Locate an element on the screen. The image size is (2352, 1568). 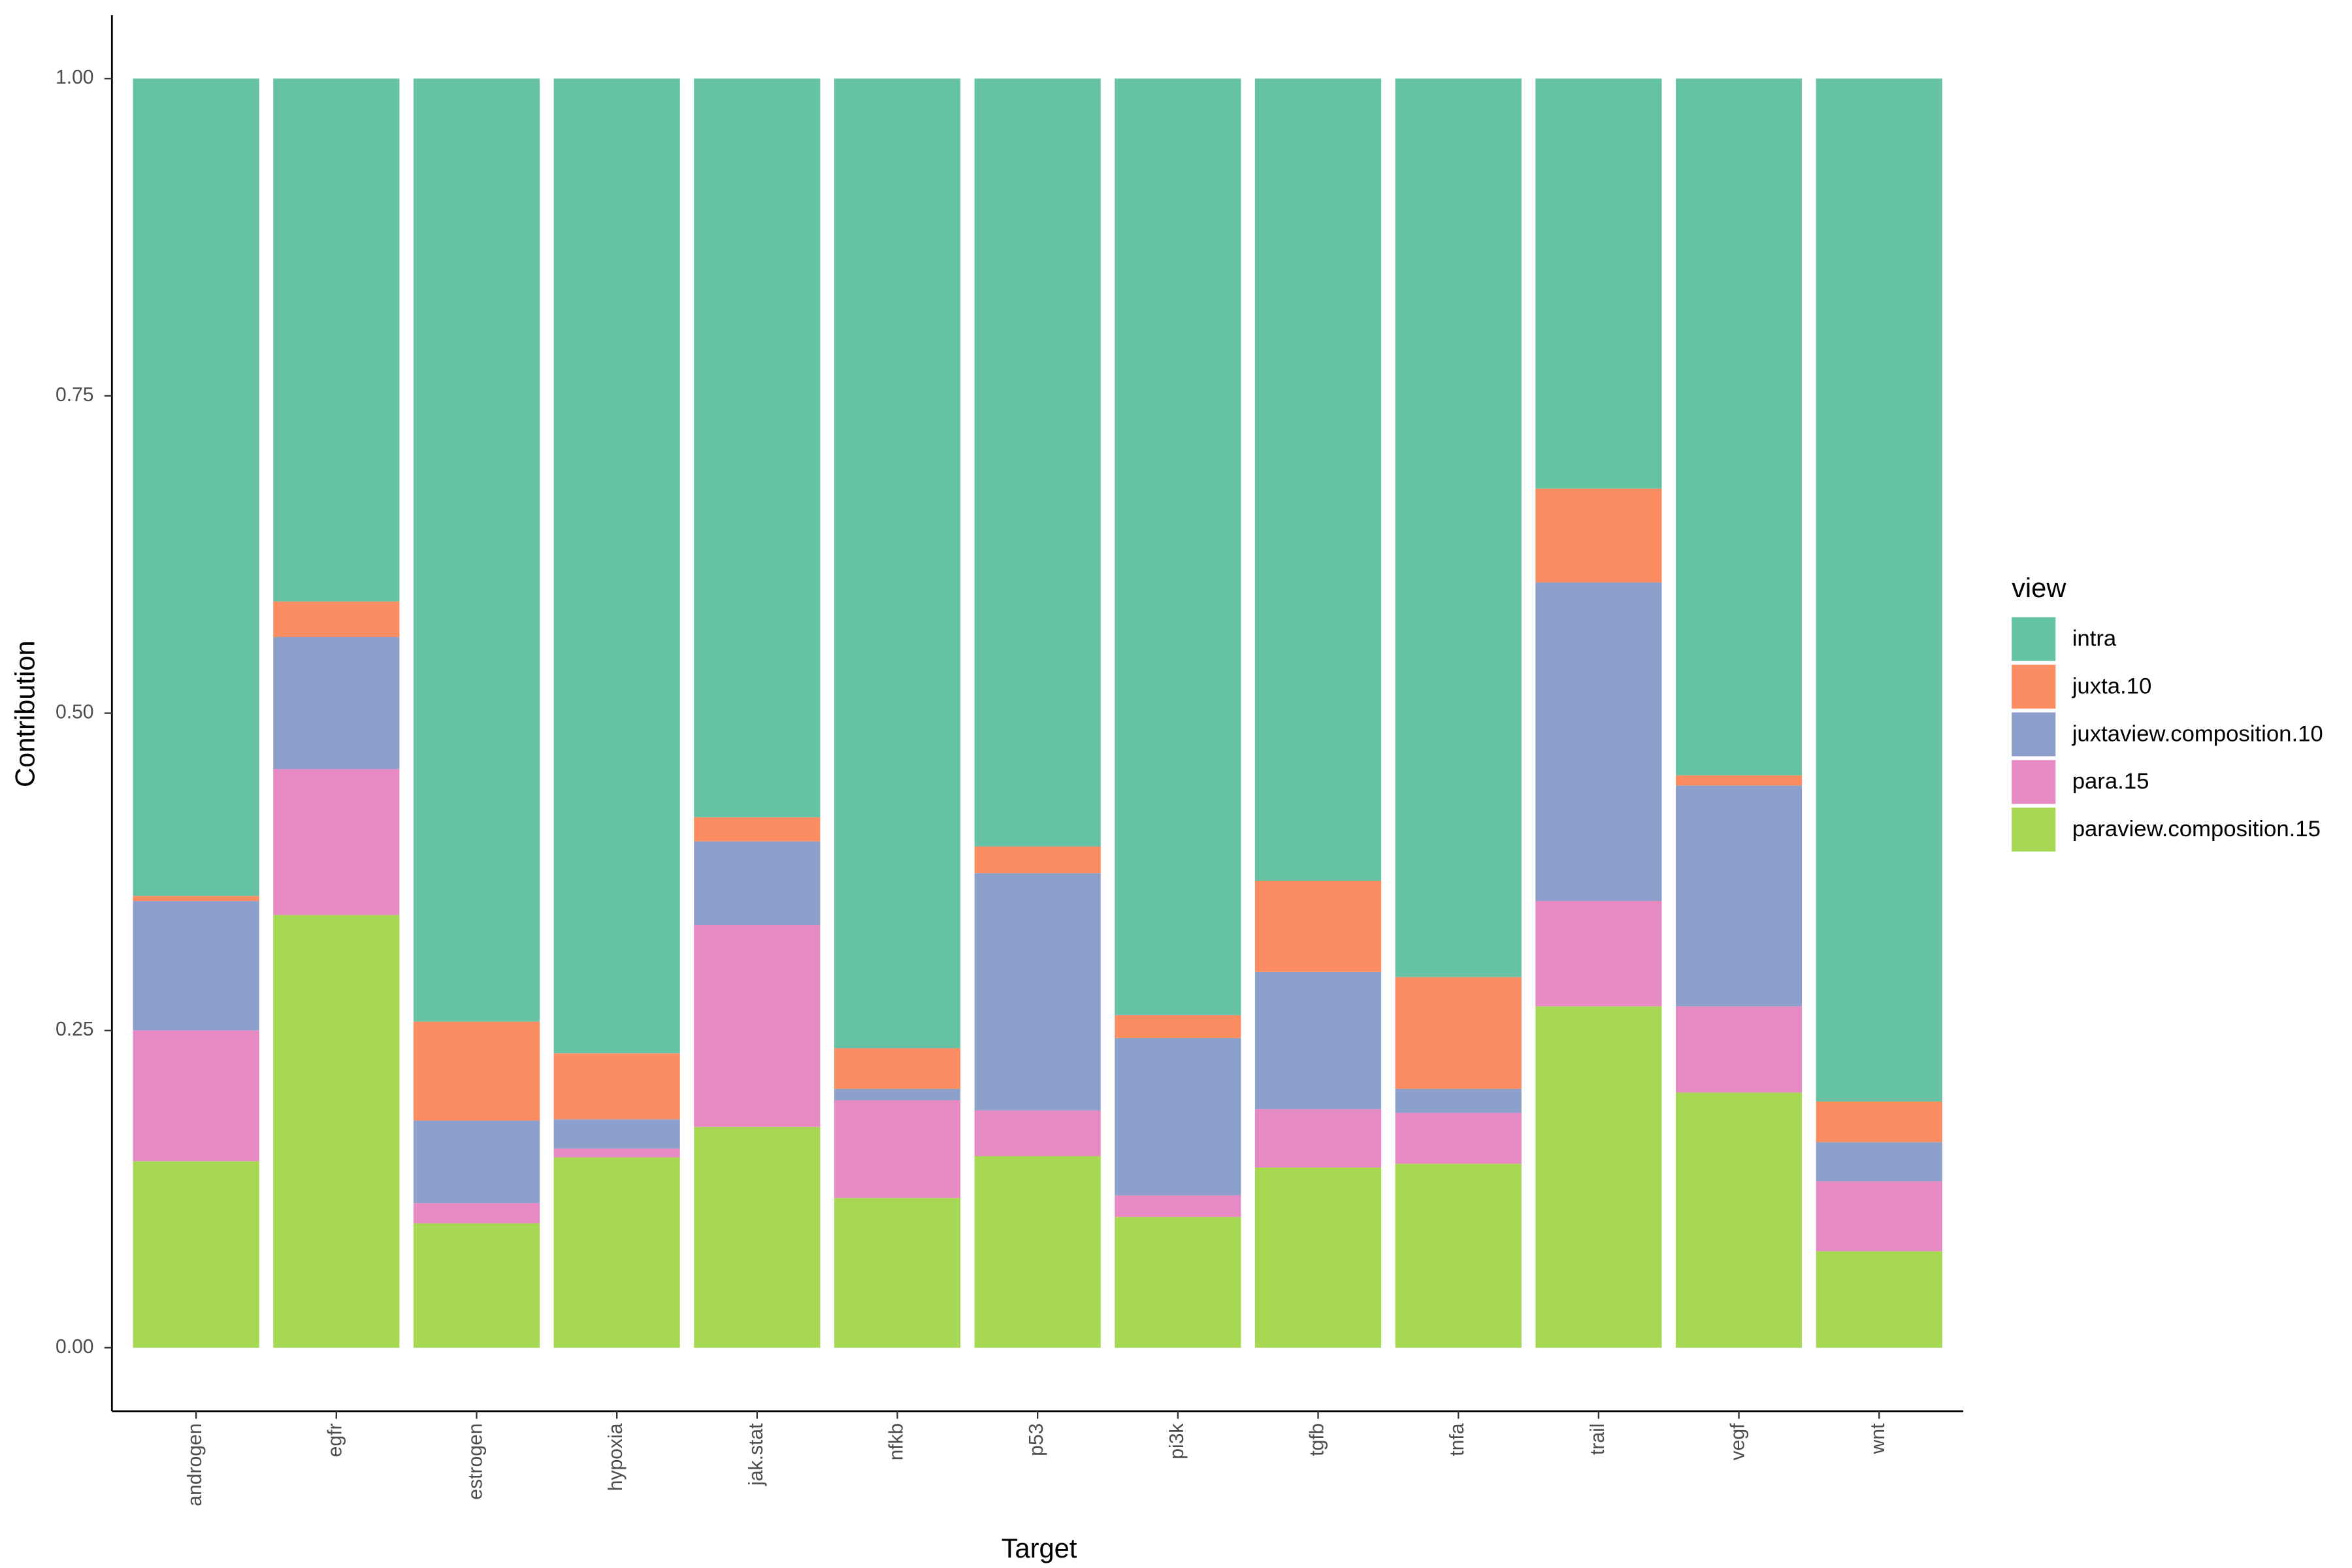
x-tick-label: pi3k is located at coordinates (1177, 1441).